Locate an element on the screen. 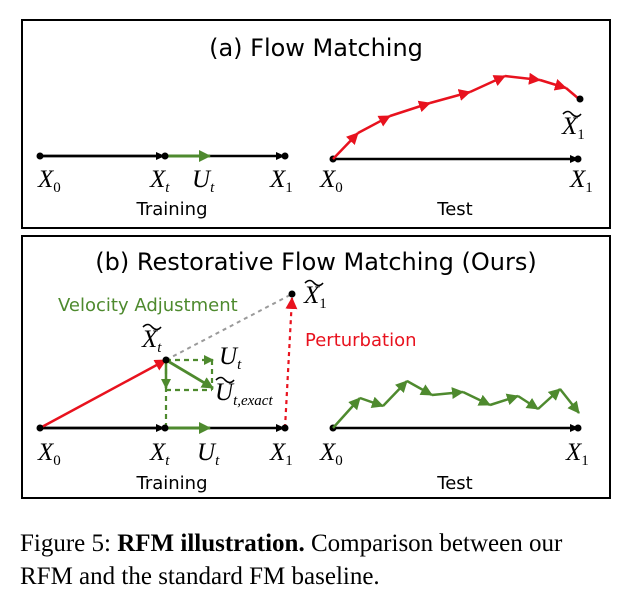 The image size is (632, 609). panel-a-x1-label: X1 is located at coordinates (281, 181).